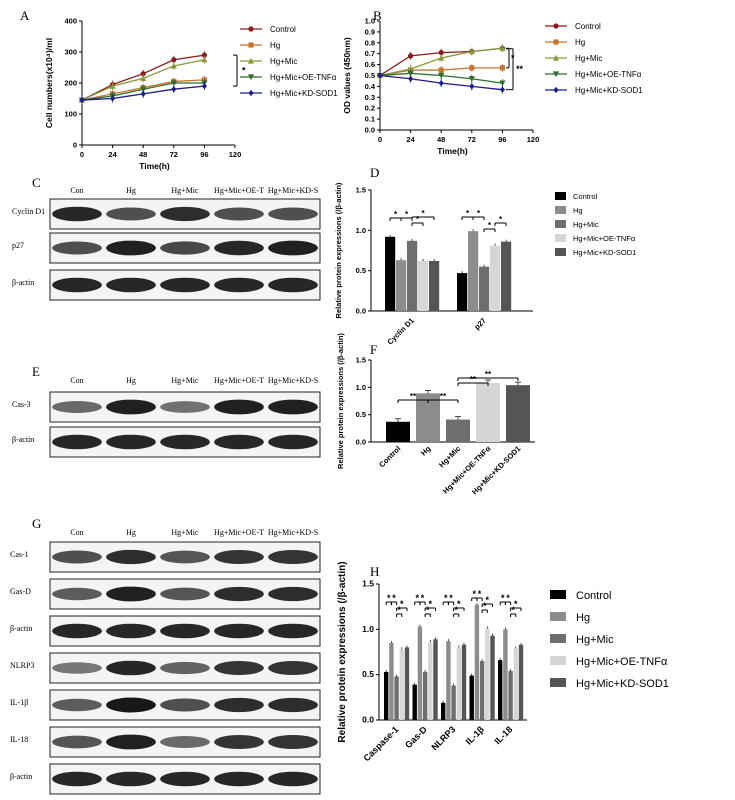 This screenshot has height=800, width=735. Describe the element at coordinates (370, 97) in the screenshot. I see `y-tick-label: 0.3` at that location.